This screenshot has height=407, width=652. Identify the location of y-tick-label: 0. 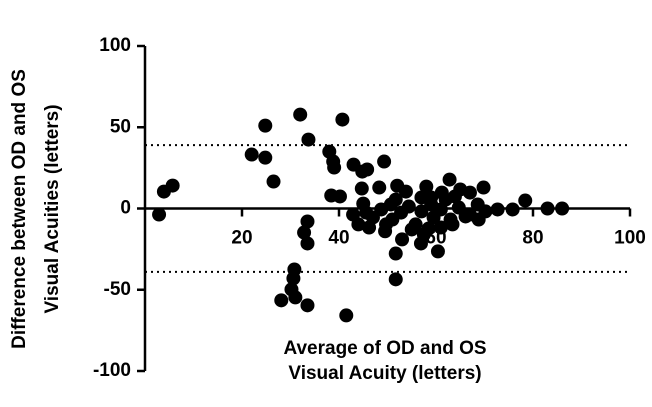
(125, 208).